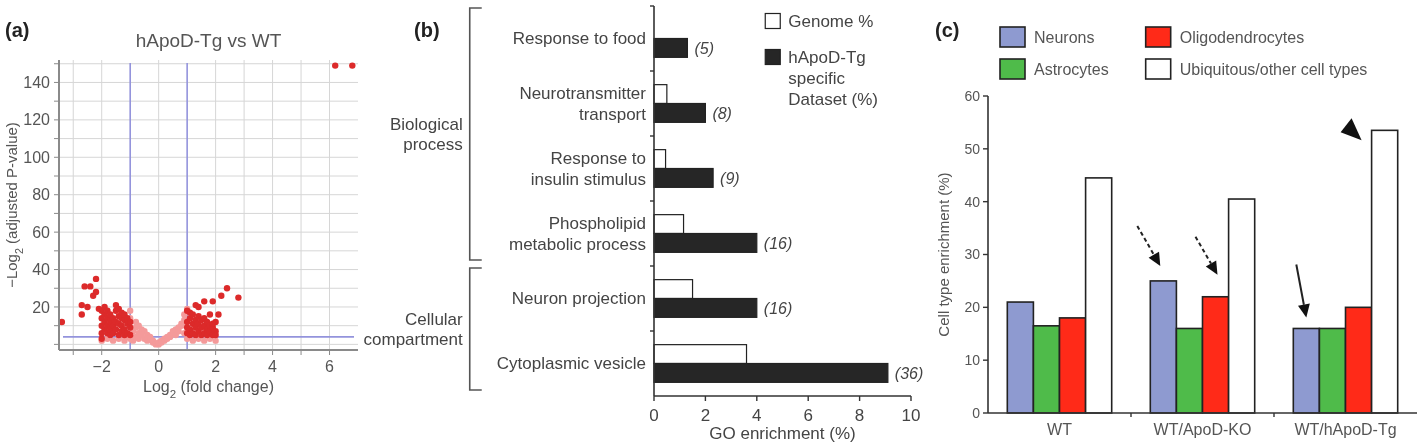  Describe the element at coordinates (1242, 37) in the screenshot. I see `legend-label: Oligodendrocytes` at that location.